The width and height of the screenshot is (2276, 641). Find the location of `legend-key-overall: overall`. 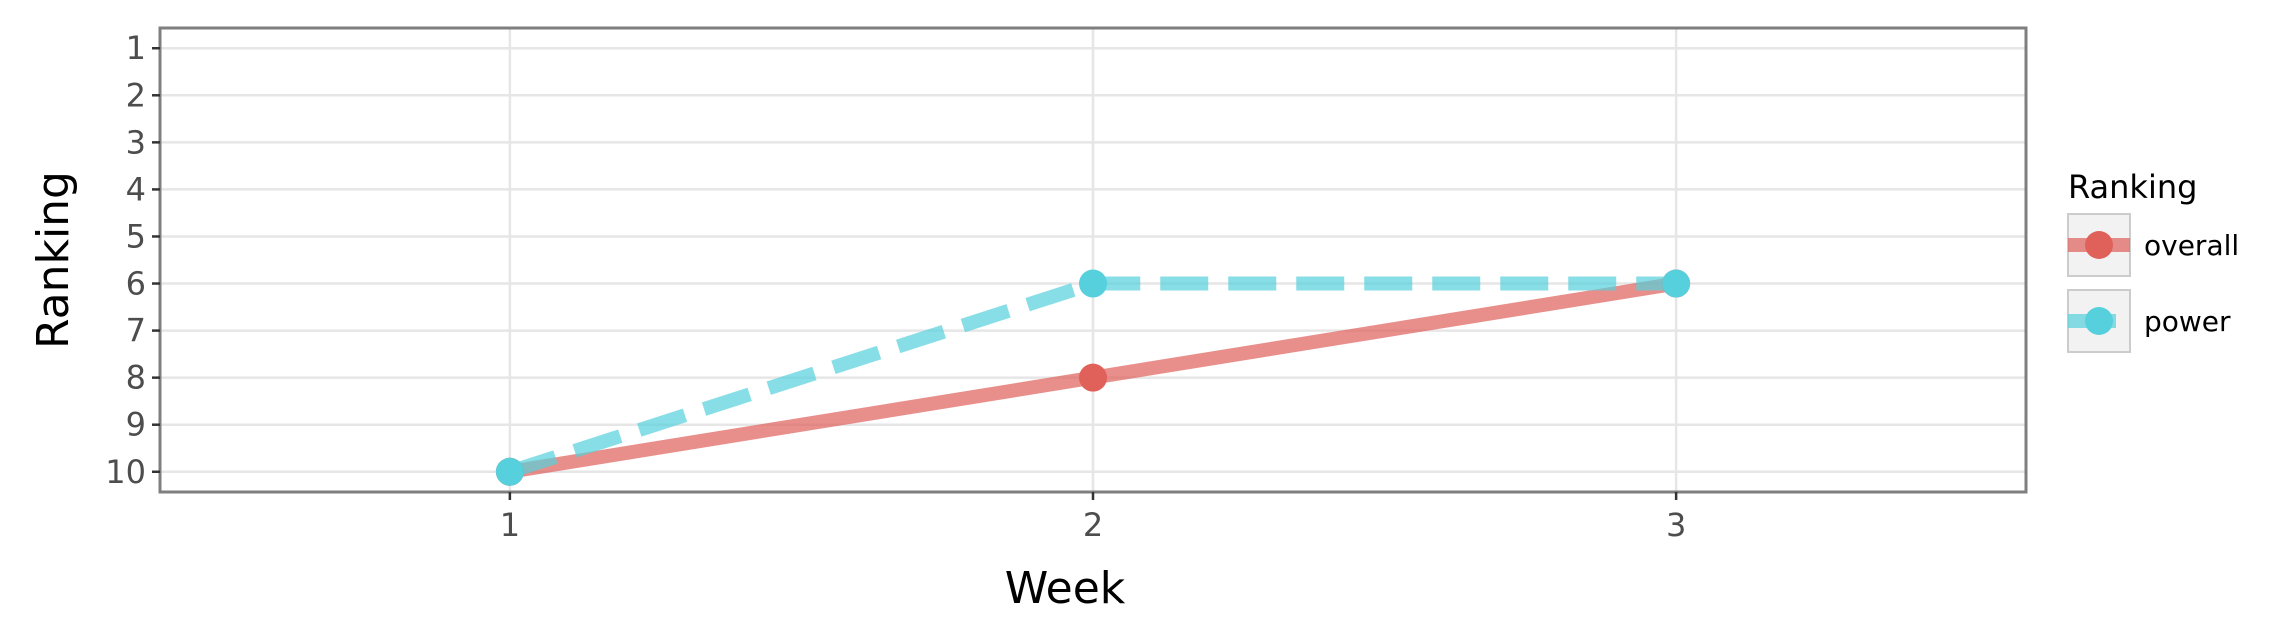

legend-key-overall: overall is located at coordinates (2153, 245).